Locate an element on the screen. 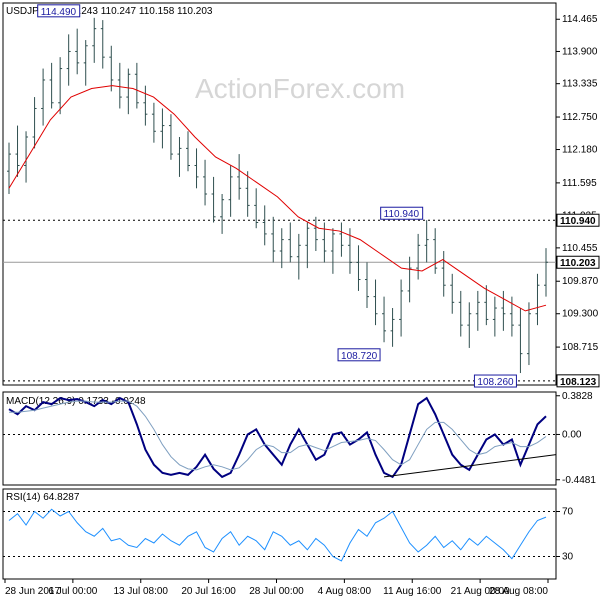  macd-panel-frame is located at coordinates (279, 438).